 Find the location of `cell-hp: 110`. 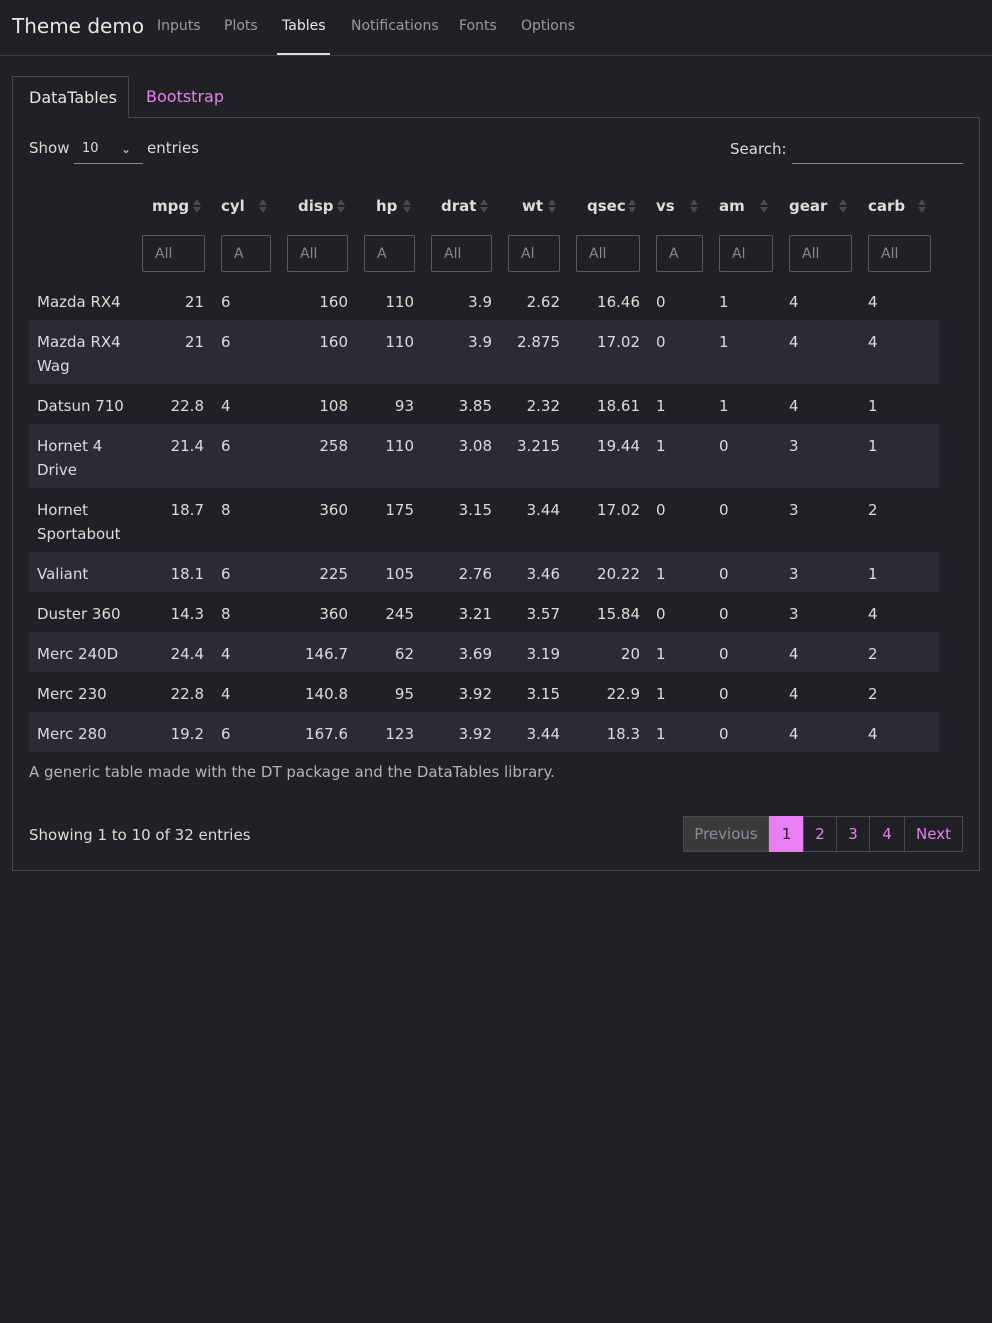

cell-hp: 110 is located at coordinates (399, 342).